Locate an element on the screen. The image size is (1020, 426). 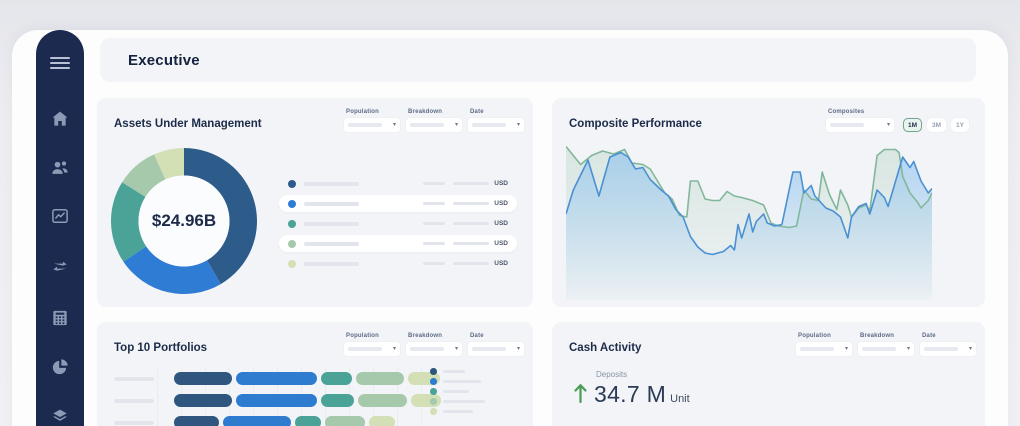
range-button-3m: 3M is located at coordinates (937, 125).